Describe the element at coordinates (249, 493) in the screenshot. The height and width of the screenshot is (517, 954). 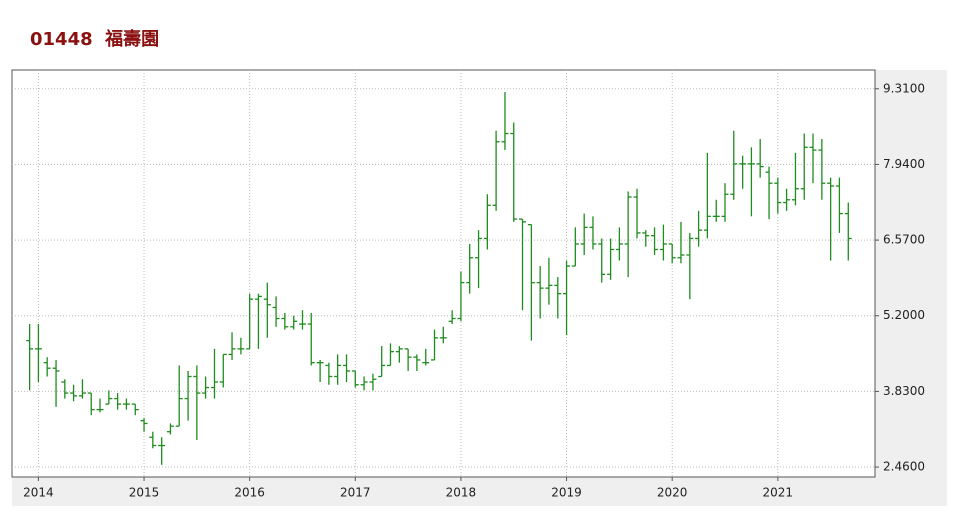
I see `x-tick-label: 2016` at that location.